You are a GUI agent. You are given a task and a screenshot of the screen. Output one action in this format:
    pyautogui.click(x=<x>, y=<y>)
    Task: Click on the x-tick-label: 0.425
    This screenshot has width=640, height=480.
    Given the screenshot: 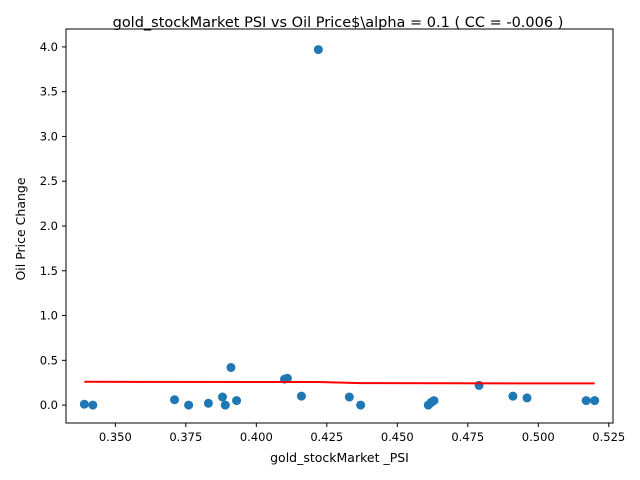 What is the action you would take?
    pyautogui.click(x=326, y=437)
    